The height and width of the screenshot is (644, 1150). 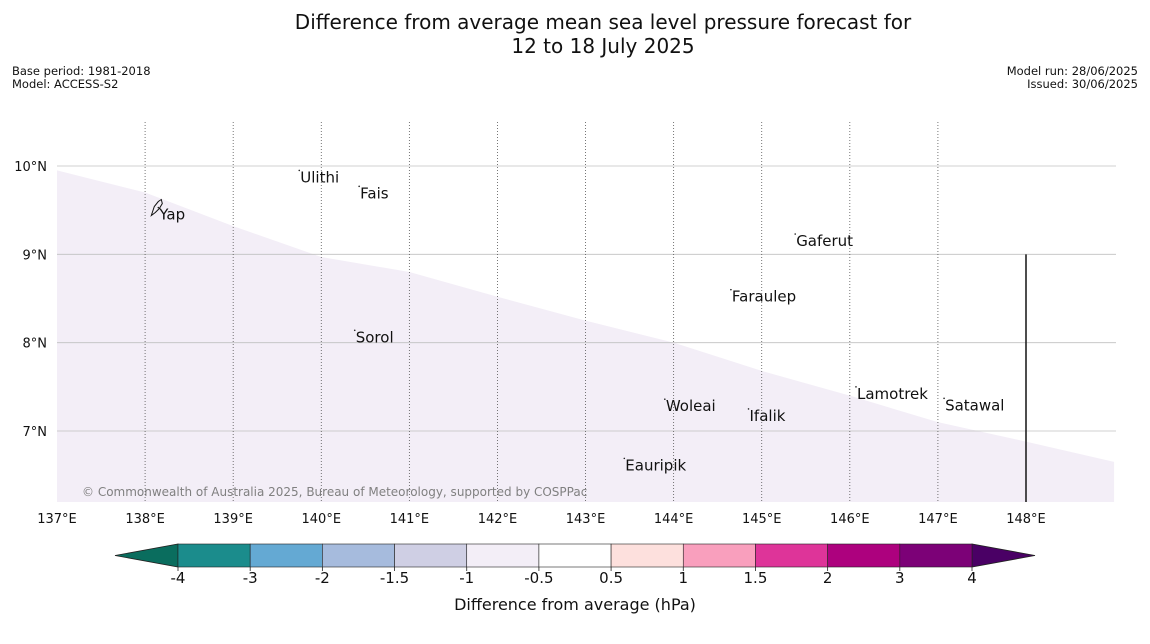 What do you see at coordinates (374, 193) in the screenshot?
I see `place-label: Fais` at bounding box center [374, 193].